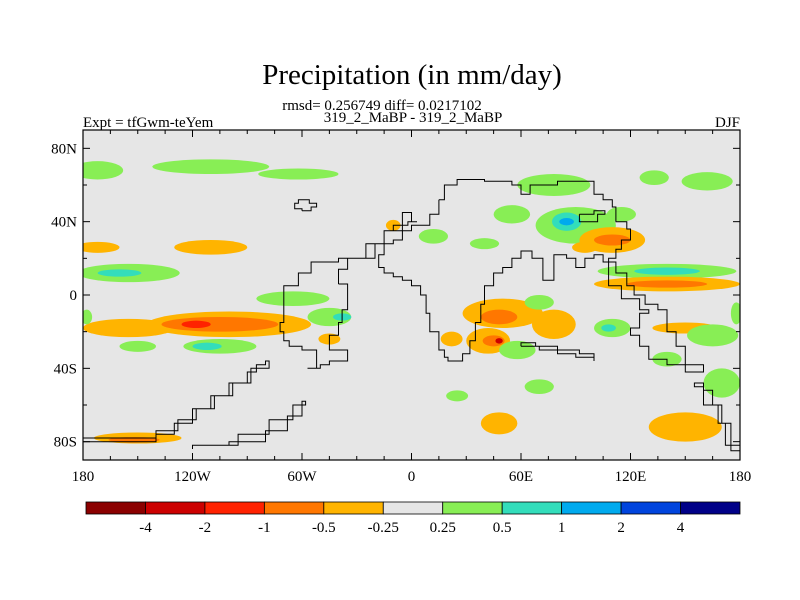 Image resolution: width=800 pixels, height=600 pixels. Describe the element at coordinates (443, 528) in the screenshot. I see `colorbar-label: 0.25` at that location.